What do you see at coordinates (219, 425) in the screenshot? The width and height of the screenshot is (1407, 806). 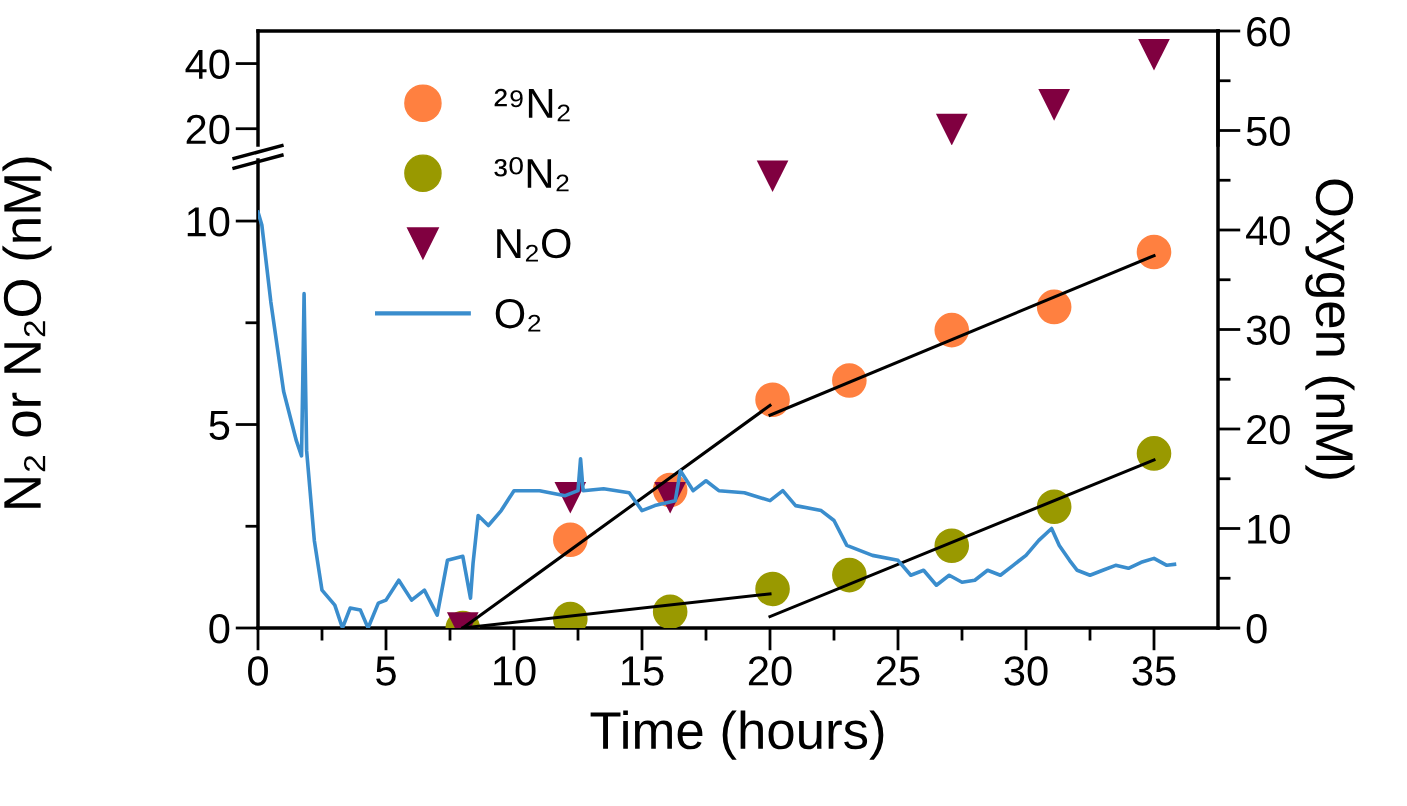 I see `y-tick-label: 5` at bounding box center [219, 425].